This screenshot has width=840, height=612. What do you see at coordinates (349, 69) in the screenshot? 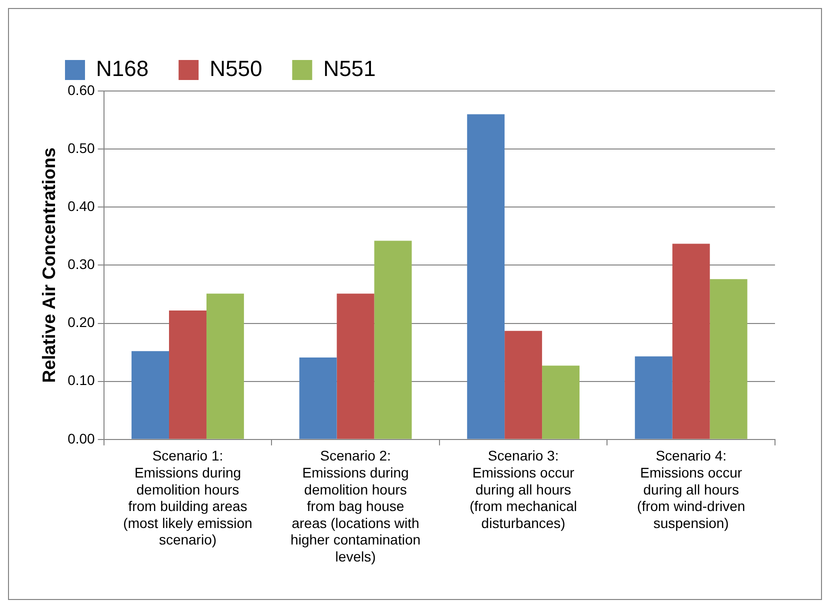
I see `legend-label: N551` at bounding box center [349, 69].